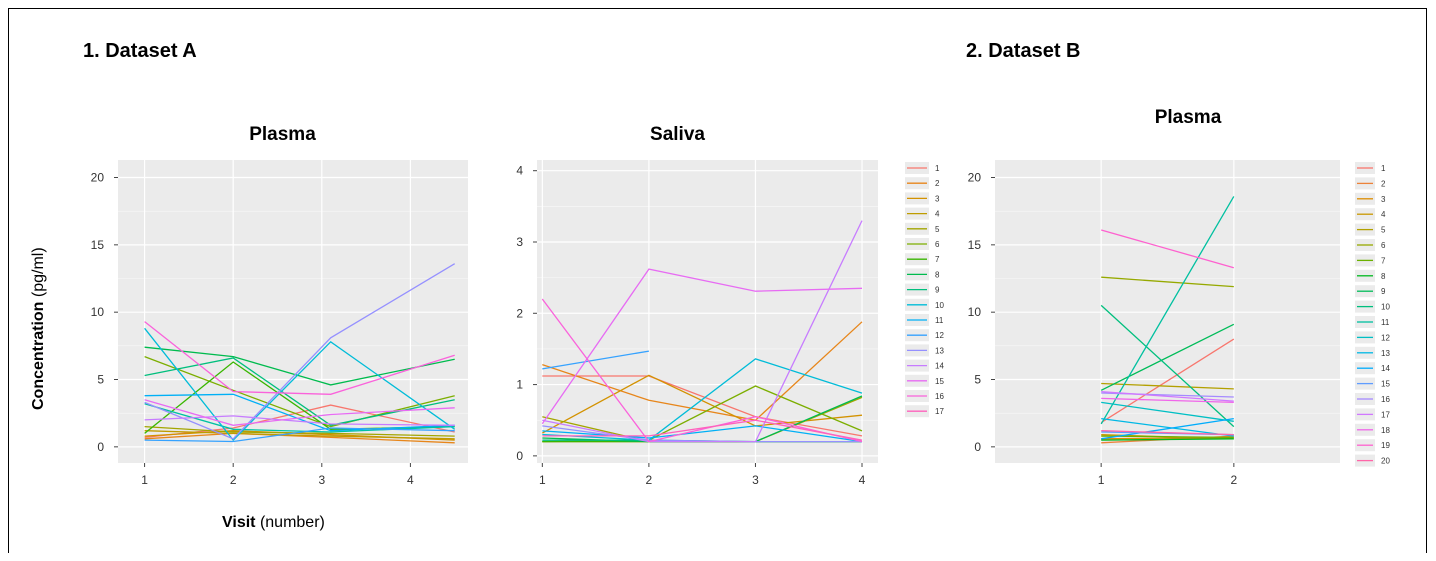 Image resolution: width=1436 pixels, height=561 pixels. Describe the element at coordinates (1234, 480) in the screenshot. I see `plasma_b-xtick-label: 2` at that location.